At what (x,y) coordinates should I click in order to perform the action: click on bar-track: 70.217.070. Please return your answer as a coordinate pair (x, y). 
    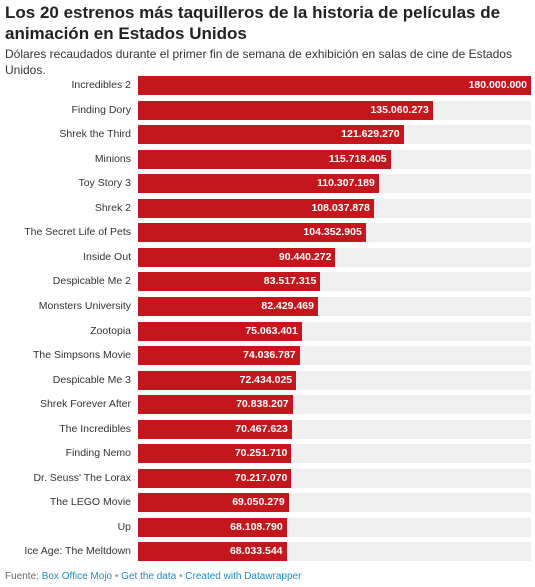
    Looking at the image, I should click on (334, 478).